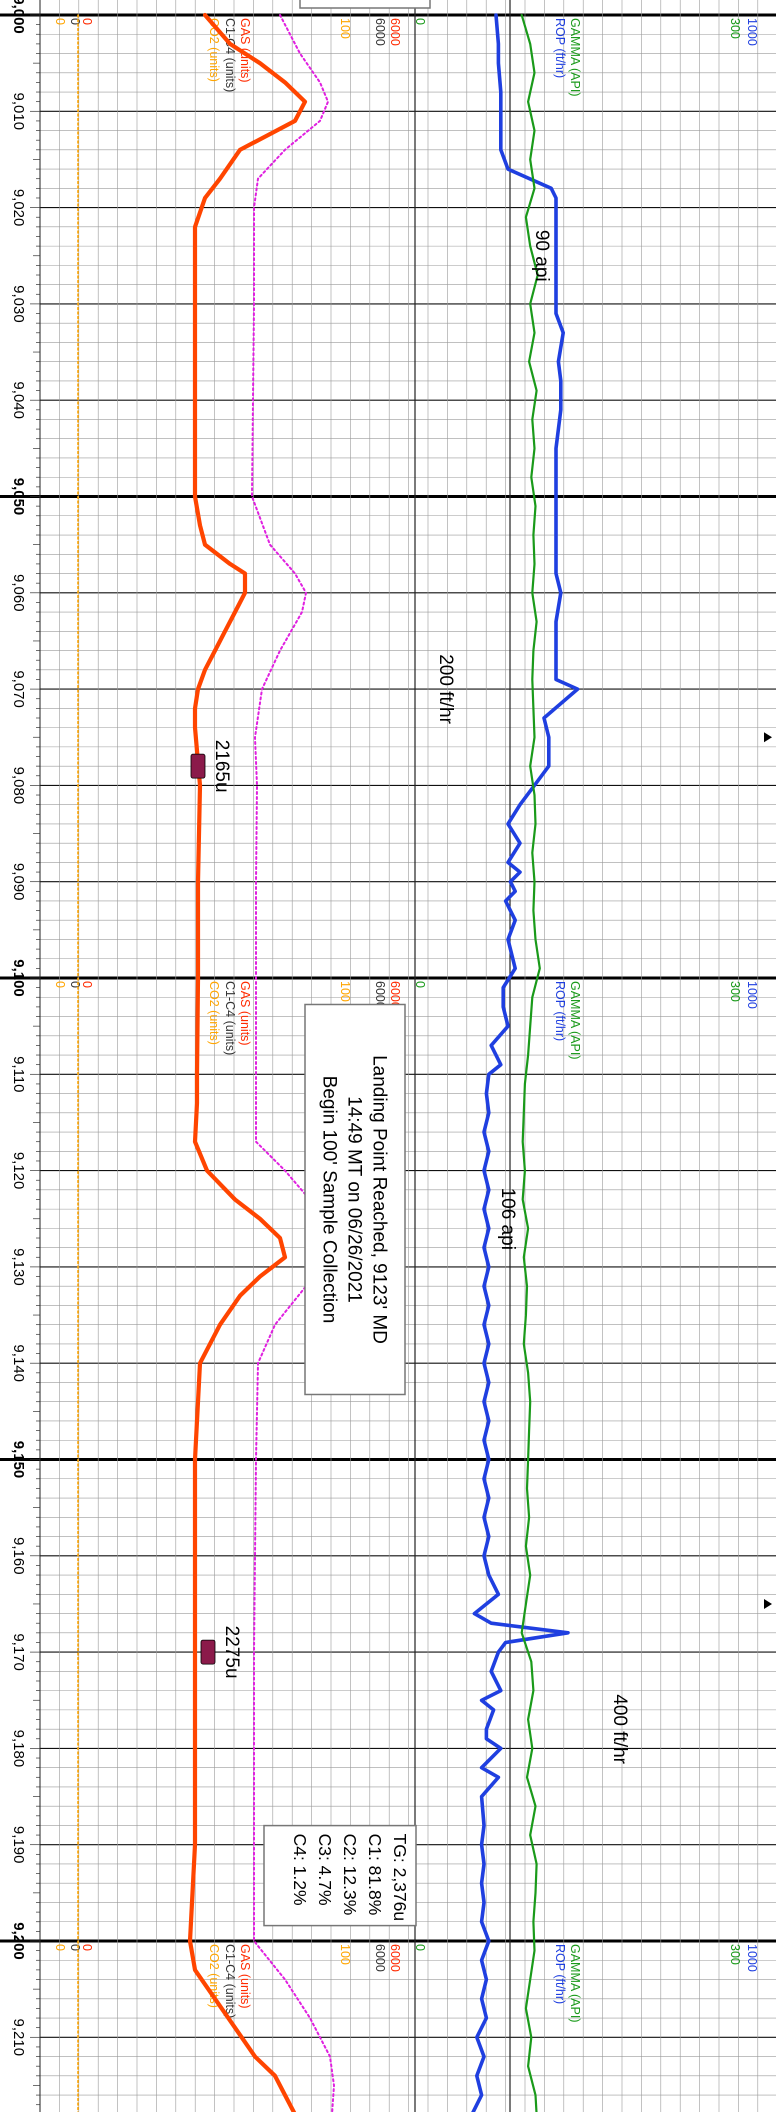  What do you see at coordinates (18, 208) in the screenshot?
I see `depth-label: 9,020` at bounding box center [18, 208].